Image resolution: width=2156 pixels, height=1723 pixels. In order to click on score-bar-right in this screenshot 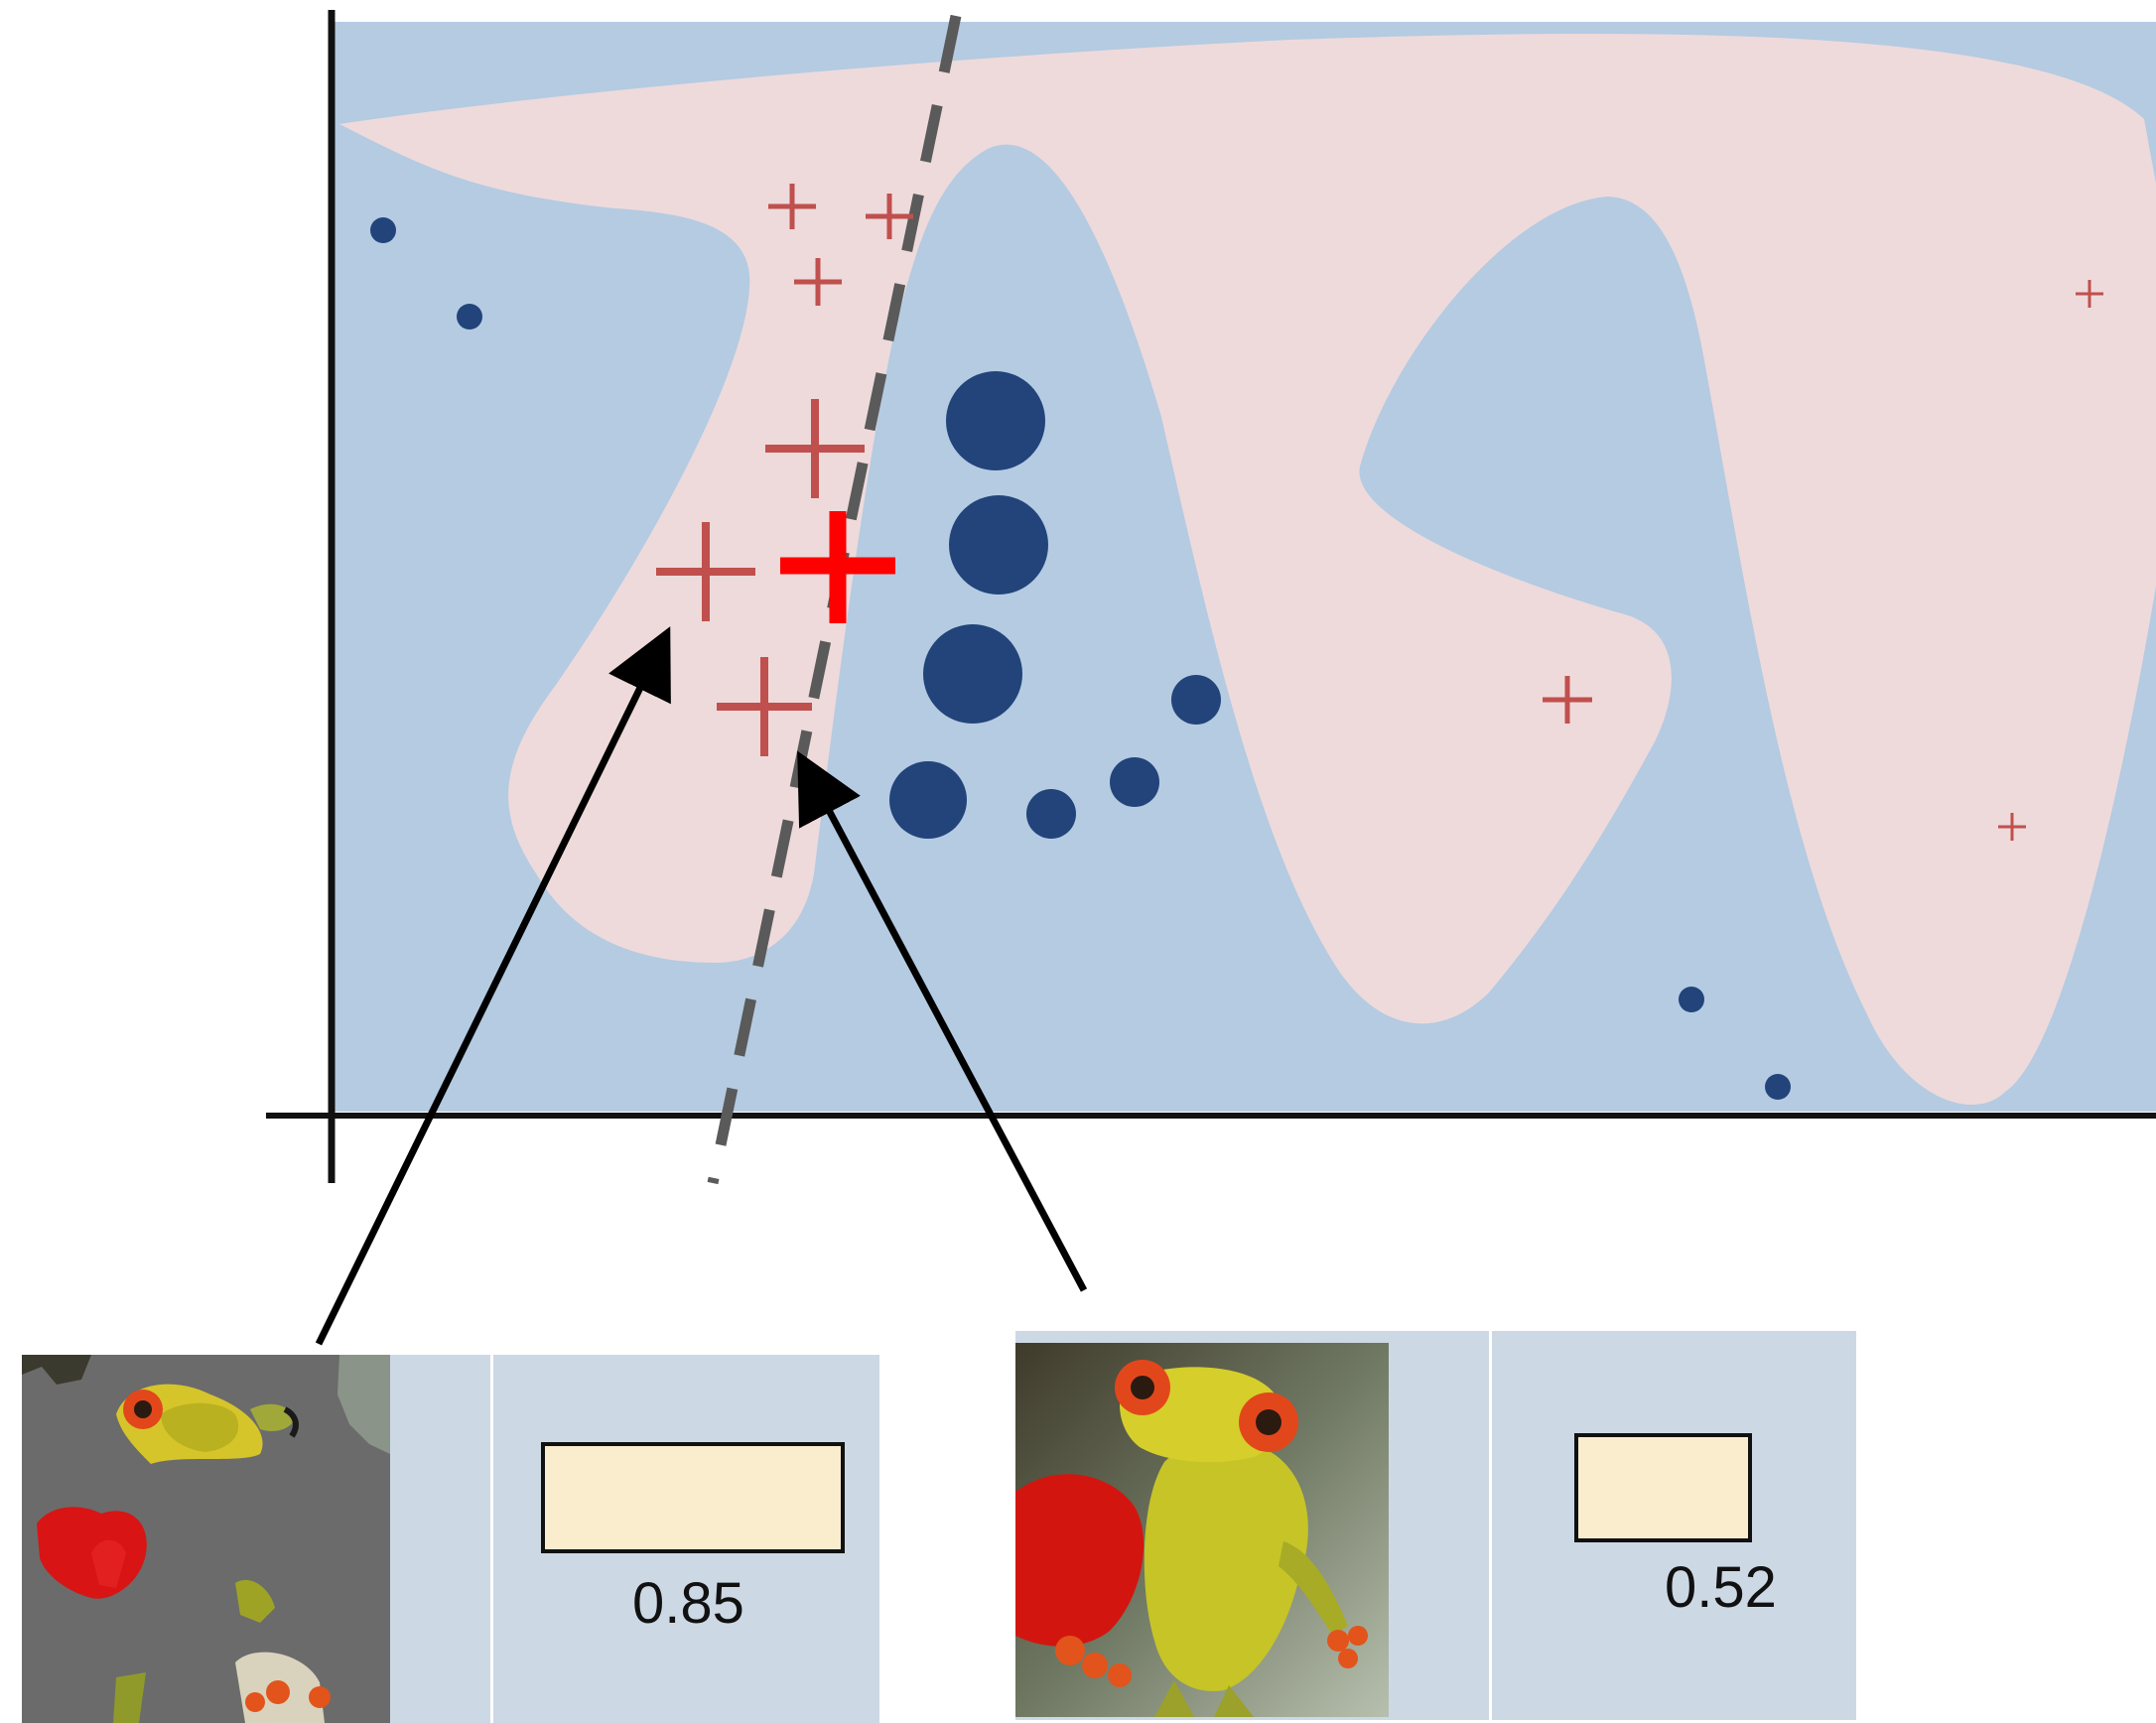, I will do `click(1663, 1487)`.